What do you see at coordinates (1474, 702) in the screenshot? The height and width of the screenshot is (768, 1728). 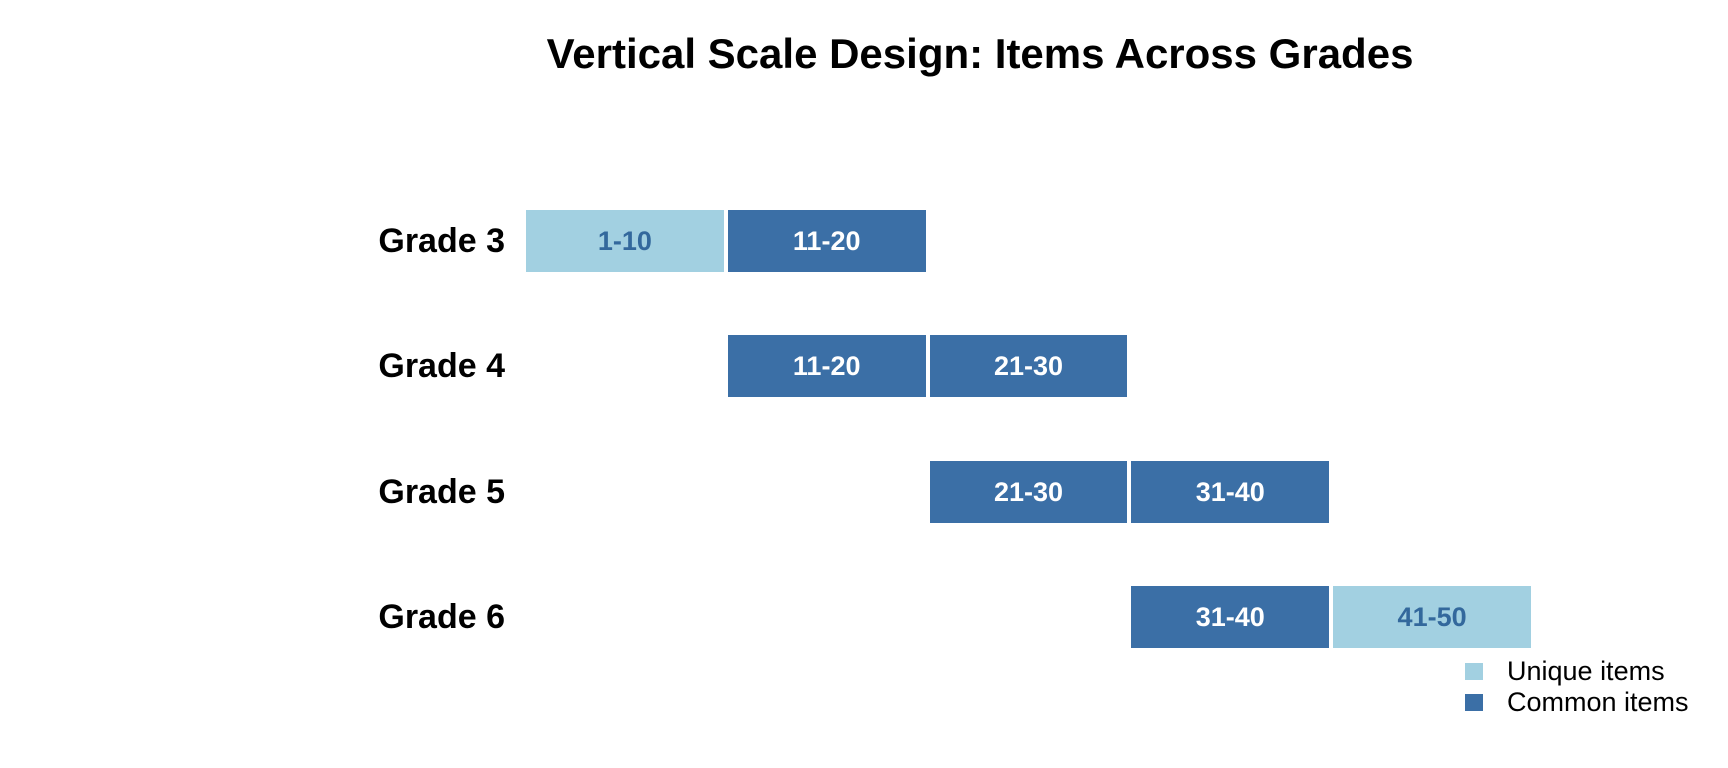 I see `common-items-swatch-icon` at bounding box center [1474, 702].